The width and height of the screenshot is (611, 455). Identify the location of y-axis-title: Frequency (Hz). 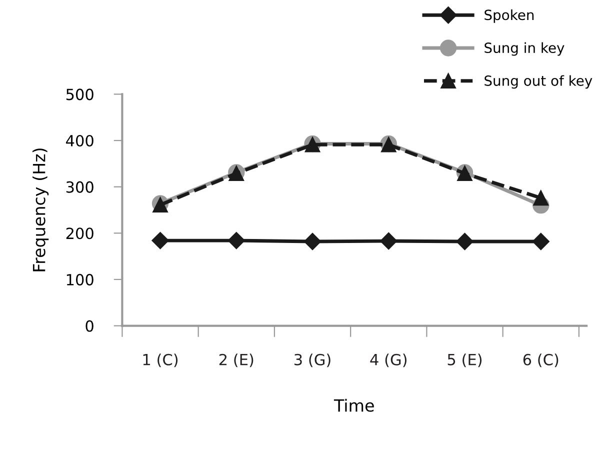
(40, 210).